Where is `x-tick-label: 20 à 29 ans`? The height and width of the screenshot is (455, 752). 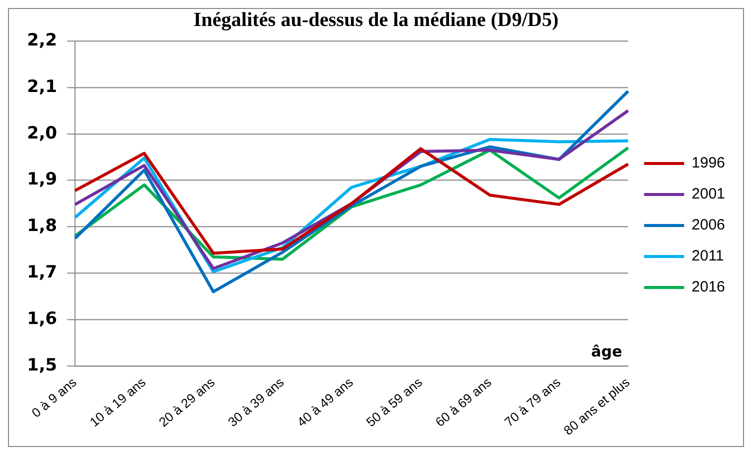 x-tick-label: 20 à 29 ans is located at coordinates (187, 402).